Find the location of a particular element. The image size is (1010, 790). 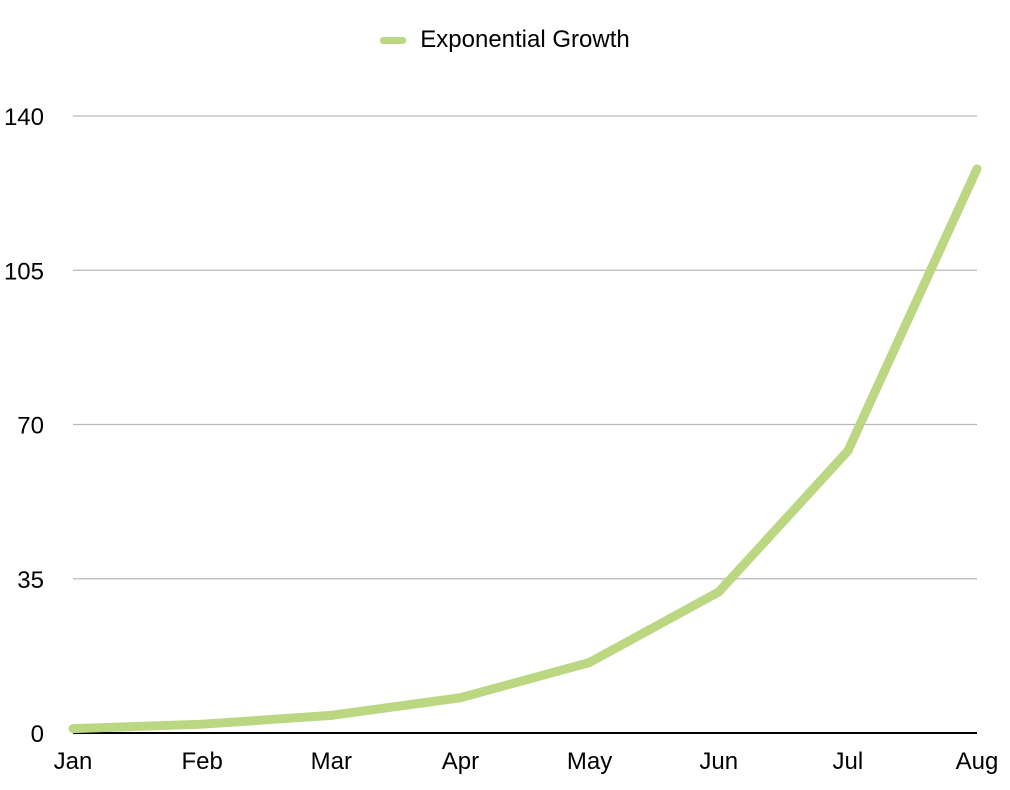

x-tick-label: May is located at coordinates (589, 761).